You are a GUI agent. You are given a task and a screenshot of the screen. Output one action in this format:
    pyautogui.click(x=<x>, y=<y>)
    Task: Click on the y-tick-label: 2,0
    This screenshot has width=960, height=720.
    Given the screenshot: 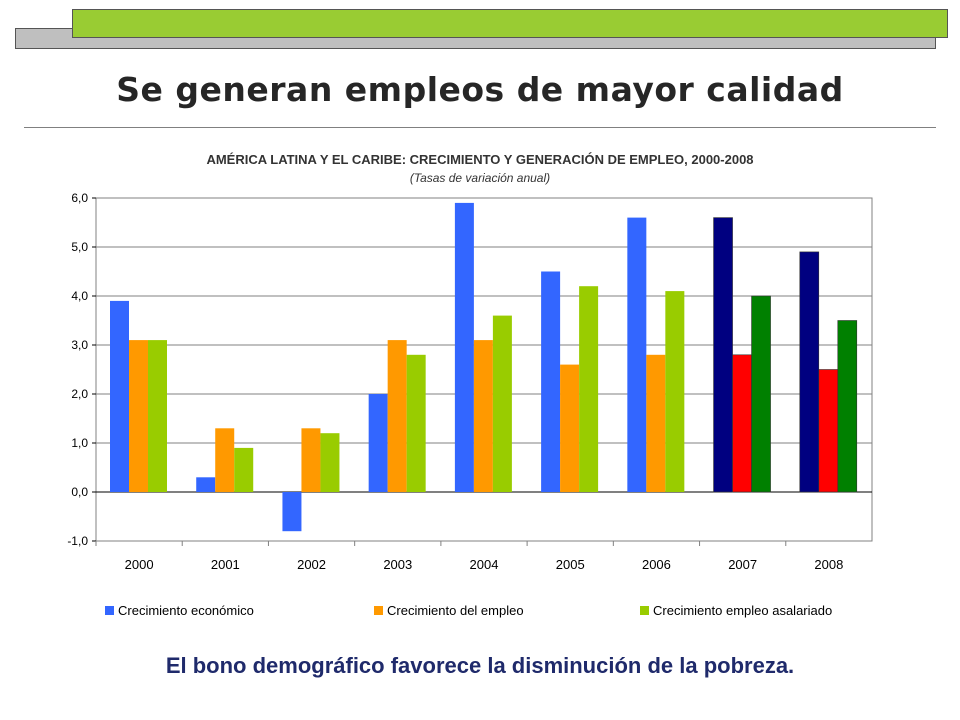 What is the action you would take?
    pyautogui.click(x=79, y=394)
    